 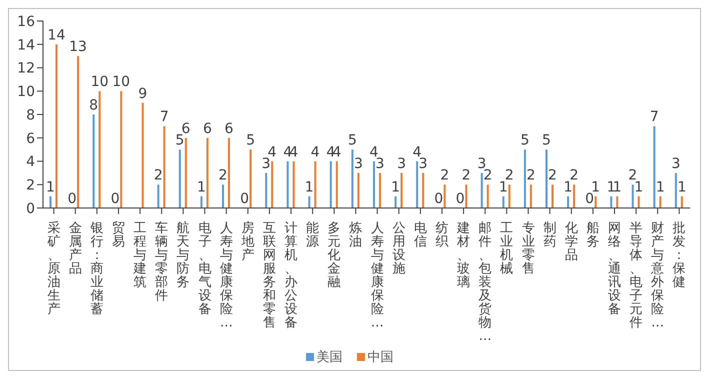 I want to click on x-tick-label: 建材、玻璃, so click(x=463, y=255).